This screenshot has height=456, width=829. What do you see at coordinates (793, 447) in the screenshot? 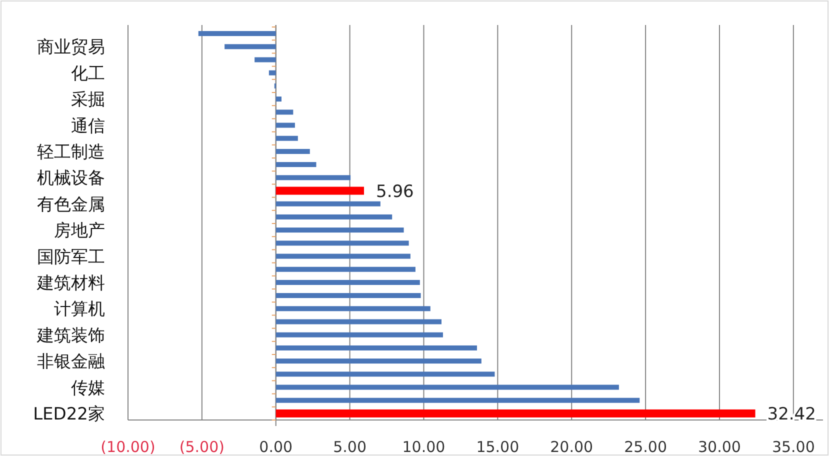
I see `x-tick-label: 35.00` at bounding box center [793, 447].